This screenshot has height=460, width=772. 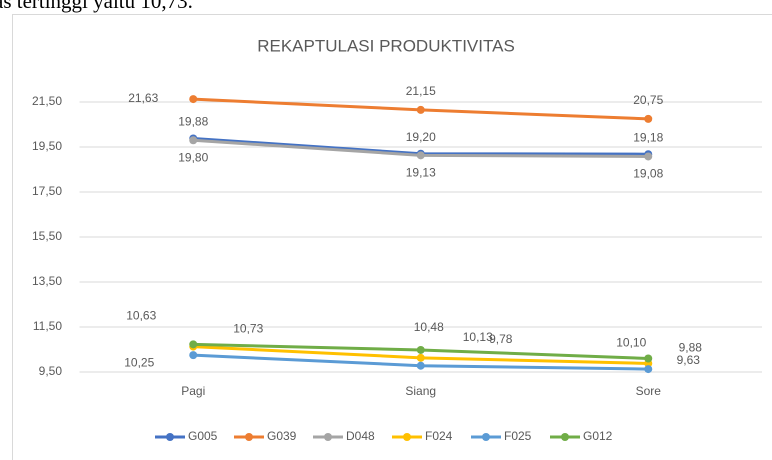 What do you see at coordinates (478, 337) in the screenshot?
I see `data-label: 10,13` at bounding box center [478, 337].